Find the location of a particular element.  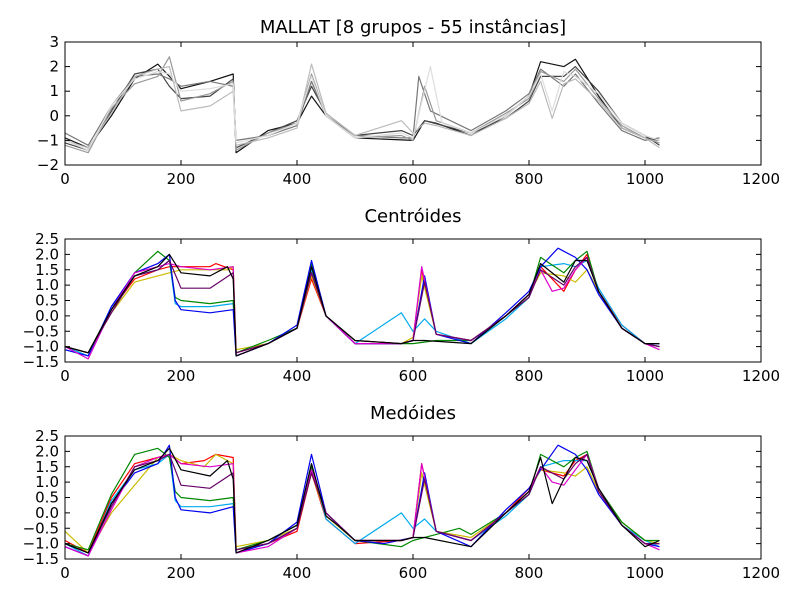

y-tick-label: −2 is located at coordinates (48, 165).